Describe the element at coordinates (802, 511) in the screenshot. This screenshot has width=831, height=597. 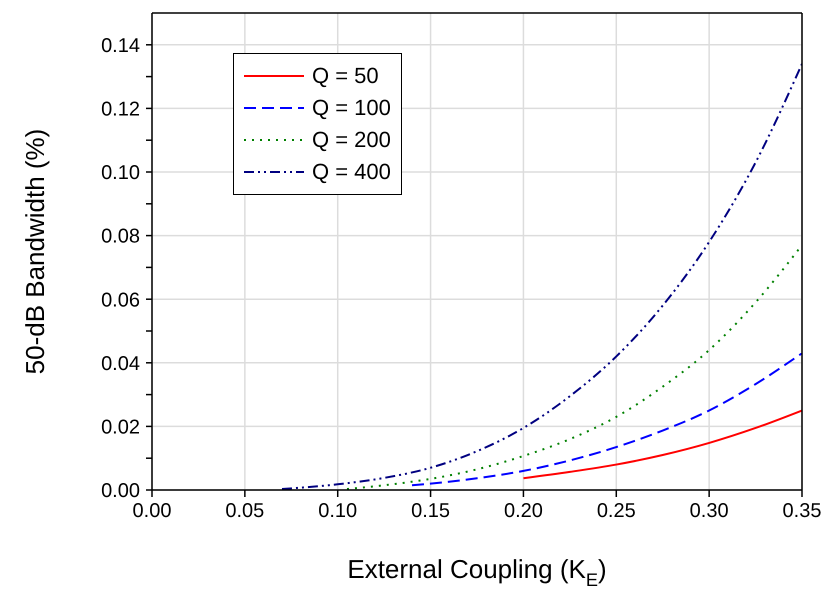
I see `x-tick-label: 0.35` at that location.